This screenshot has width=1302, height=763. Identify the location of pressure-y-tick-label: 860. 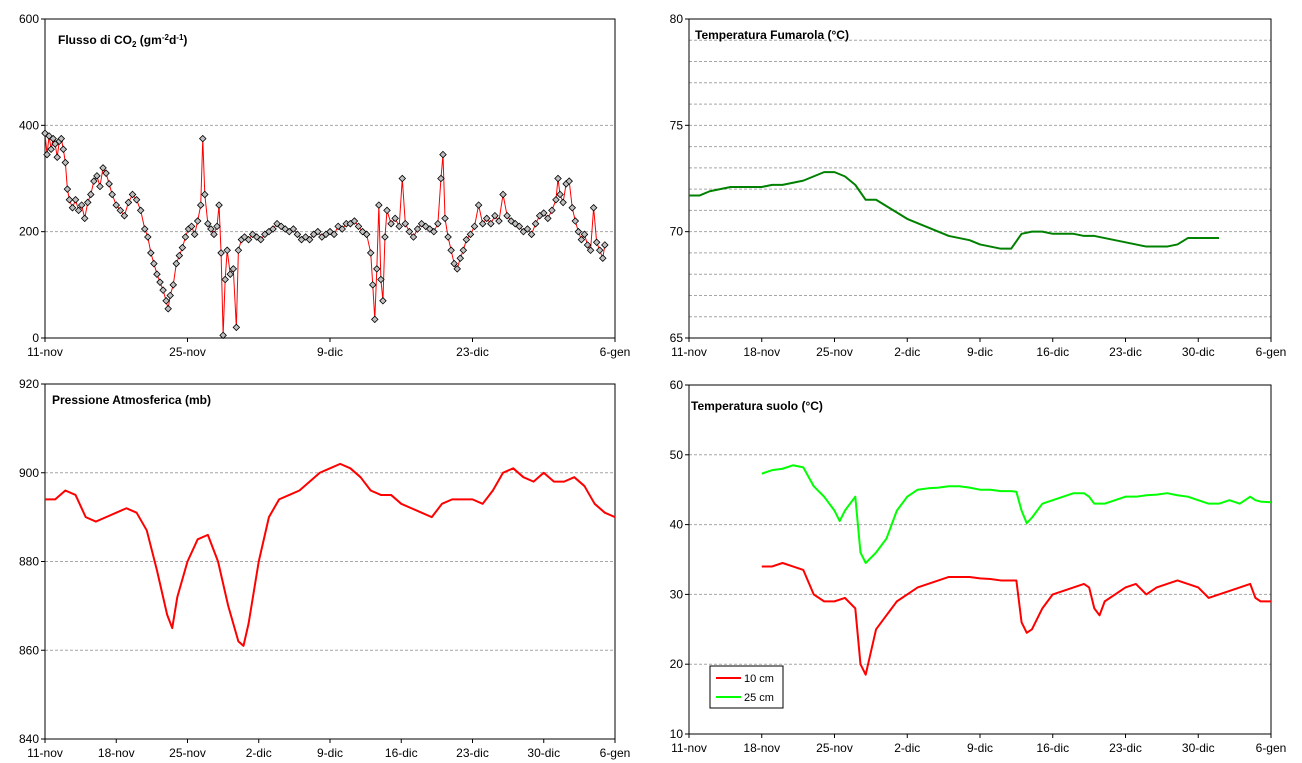
(29, 650).